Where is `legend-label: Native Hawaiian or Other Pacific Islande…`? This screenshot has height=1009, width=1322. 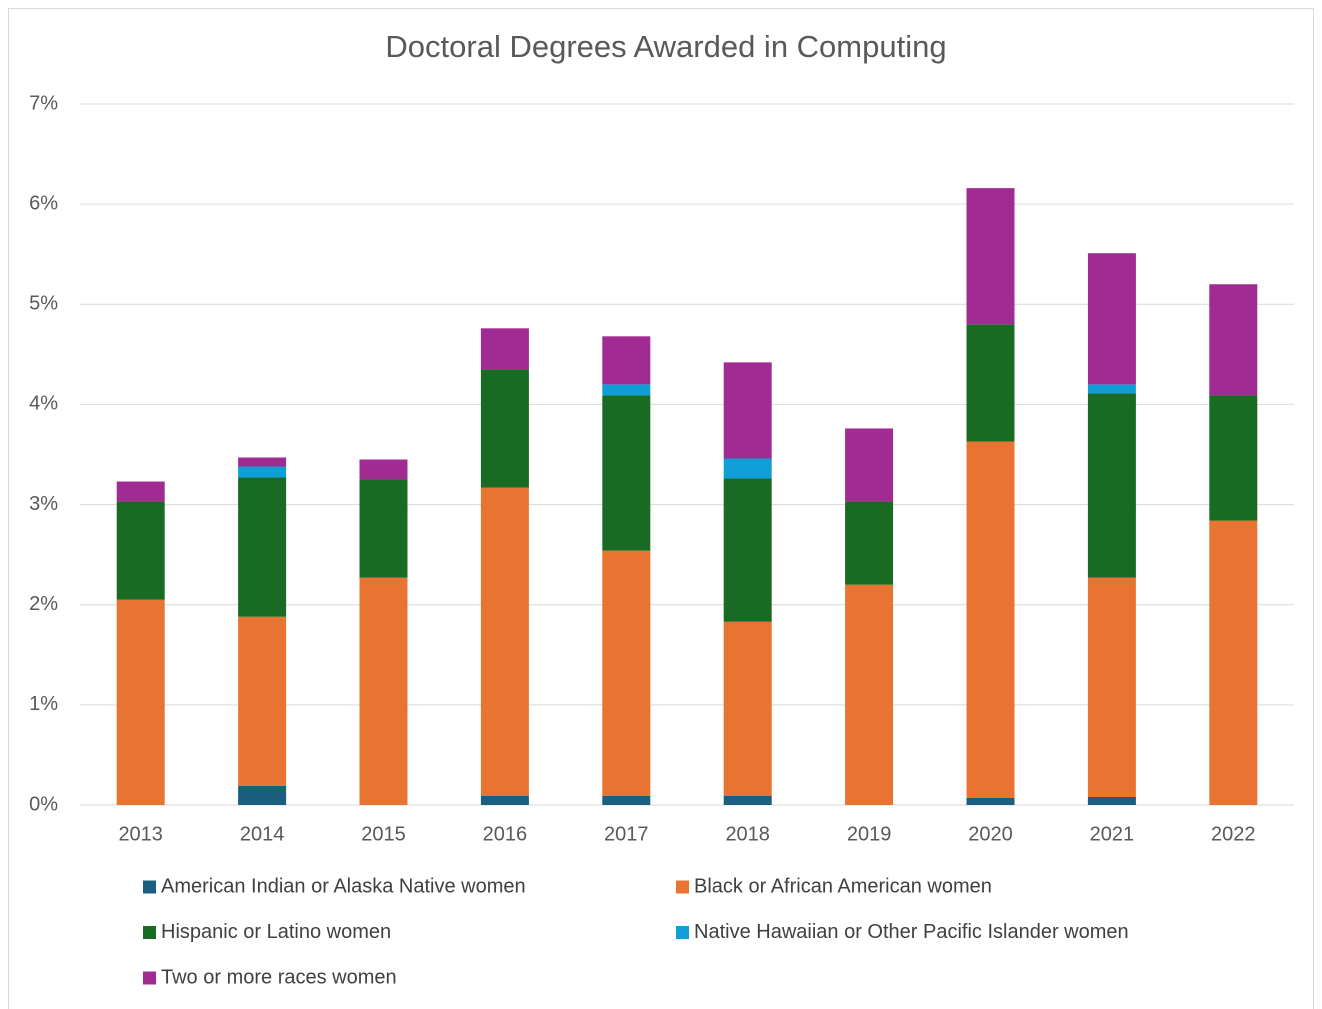
legend-label: Native Hawaiian or Other Pacific Islande… is located at coordinates (911, 932).